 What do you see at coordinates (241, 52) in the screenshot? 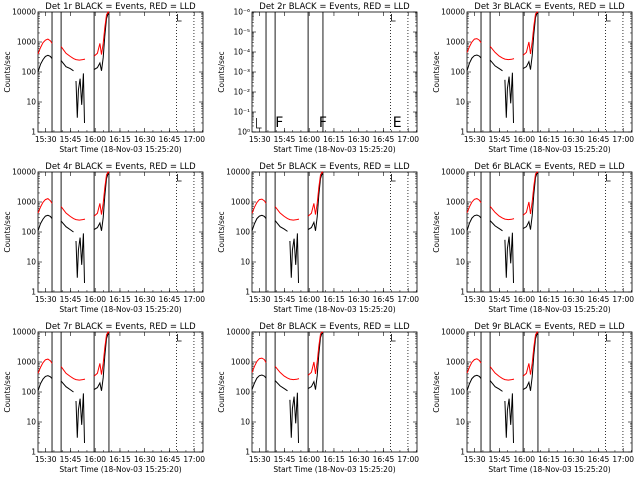
I see `y-tick-label: 10⁻⁴` at bounding box center [241, 52].